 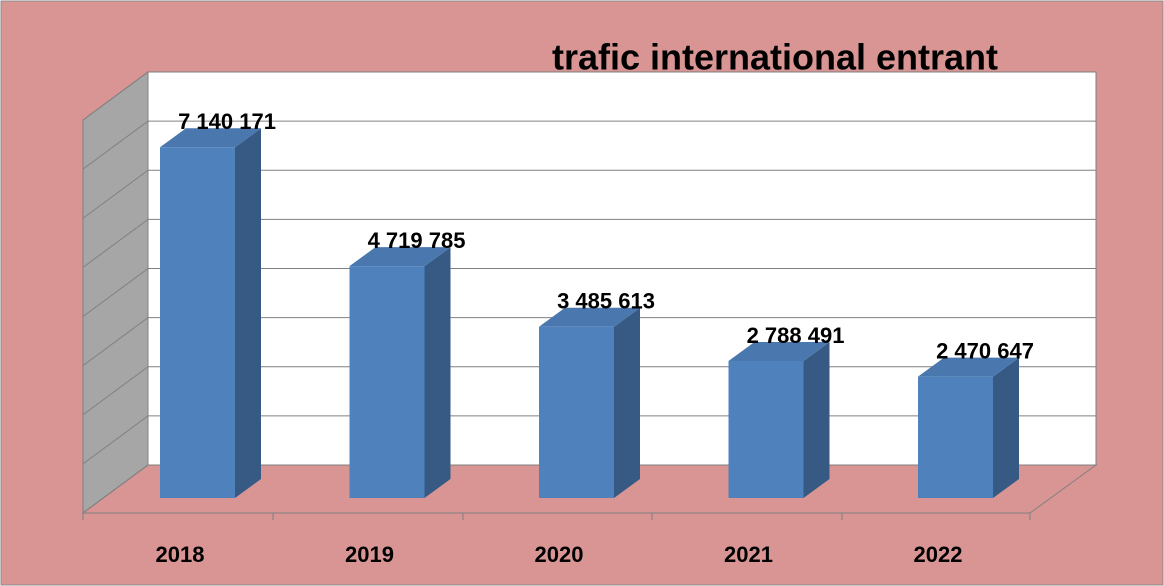 What do you see at coordinates (775, 57) in the screenshot?
I see `chart-title: trafic international entrant` at bounding box center [775, 57].